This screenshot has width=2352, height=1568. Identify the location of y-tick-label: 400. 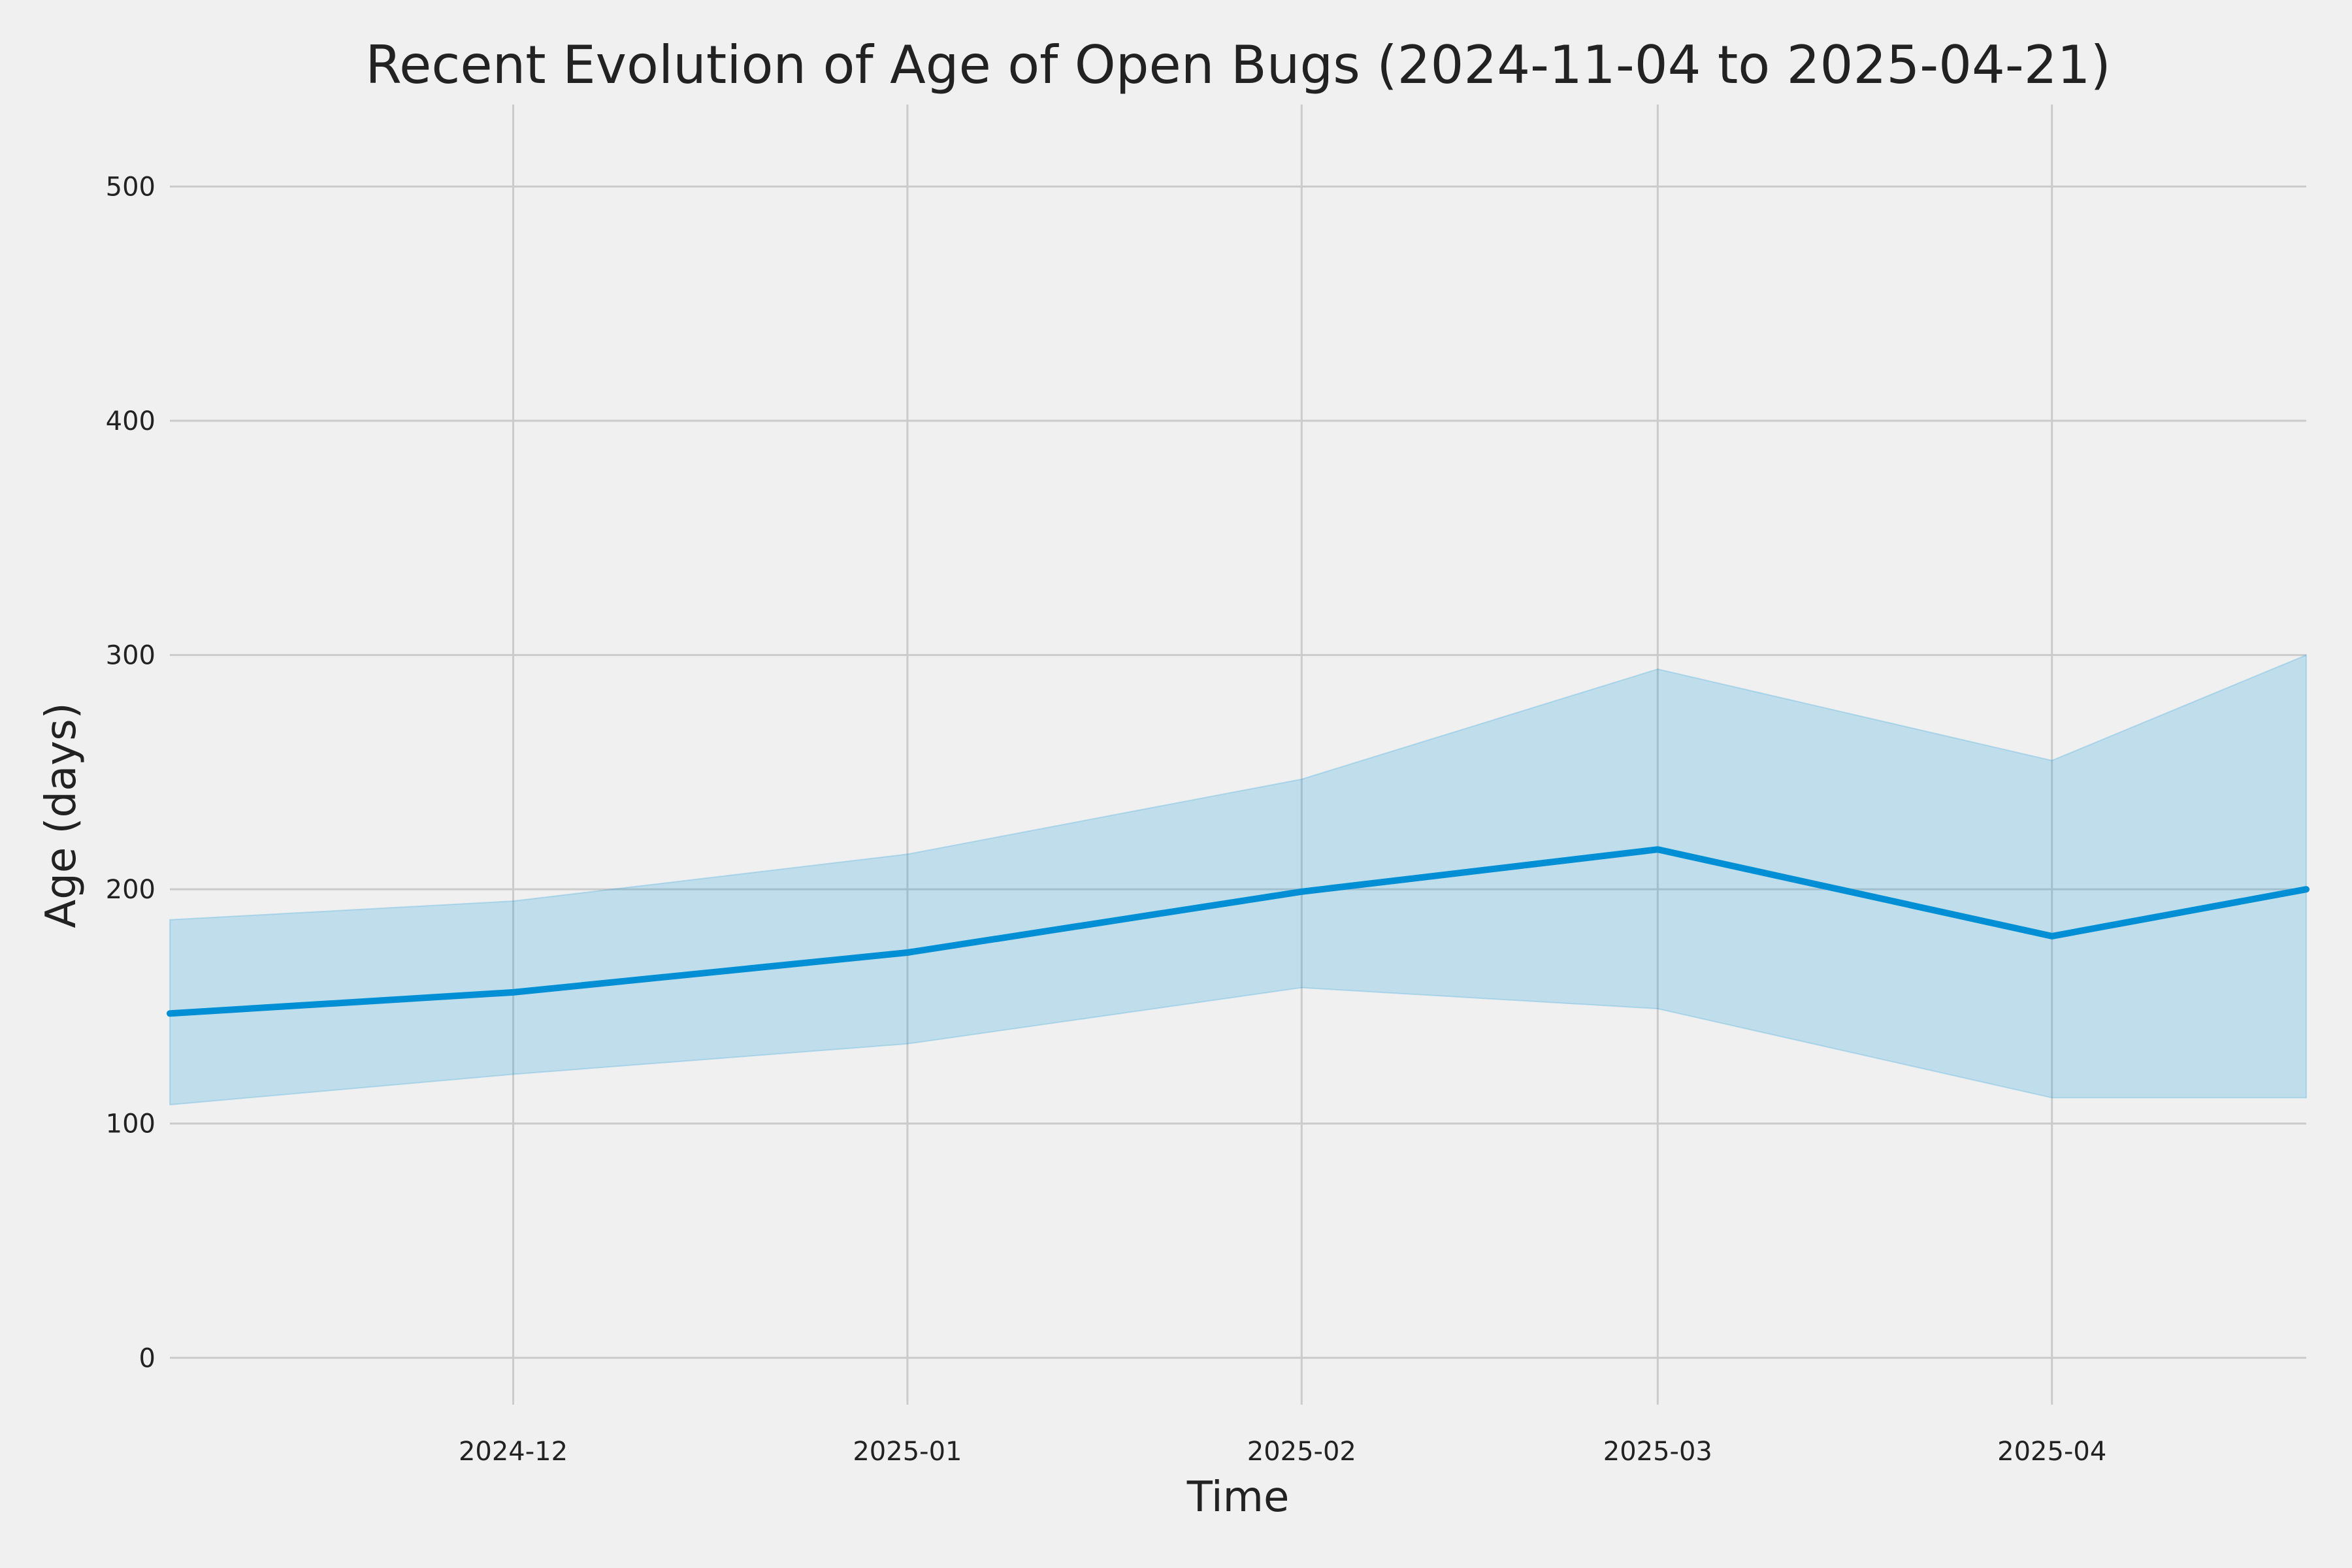
(130, 421).